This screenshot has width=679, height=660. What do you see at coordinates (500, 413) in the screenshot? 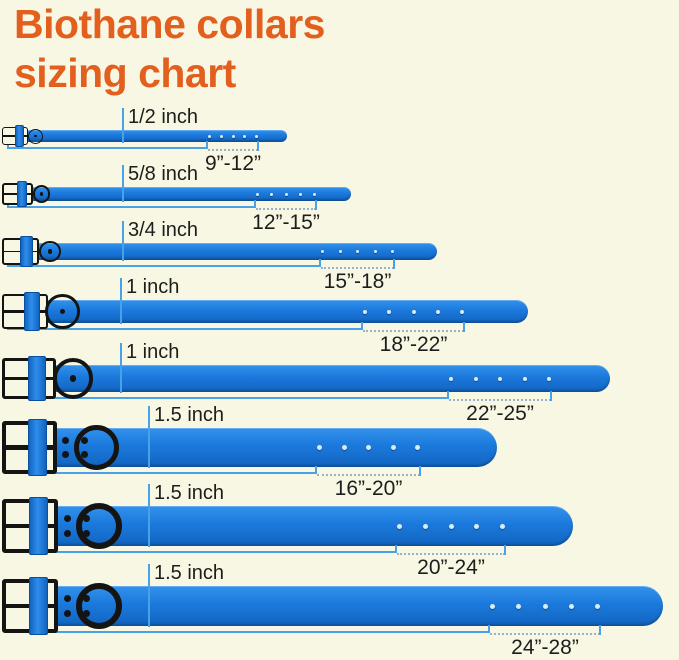
I see `length-range-label: 22”-25”` at bounding box center [500, 413].